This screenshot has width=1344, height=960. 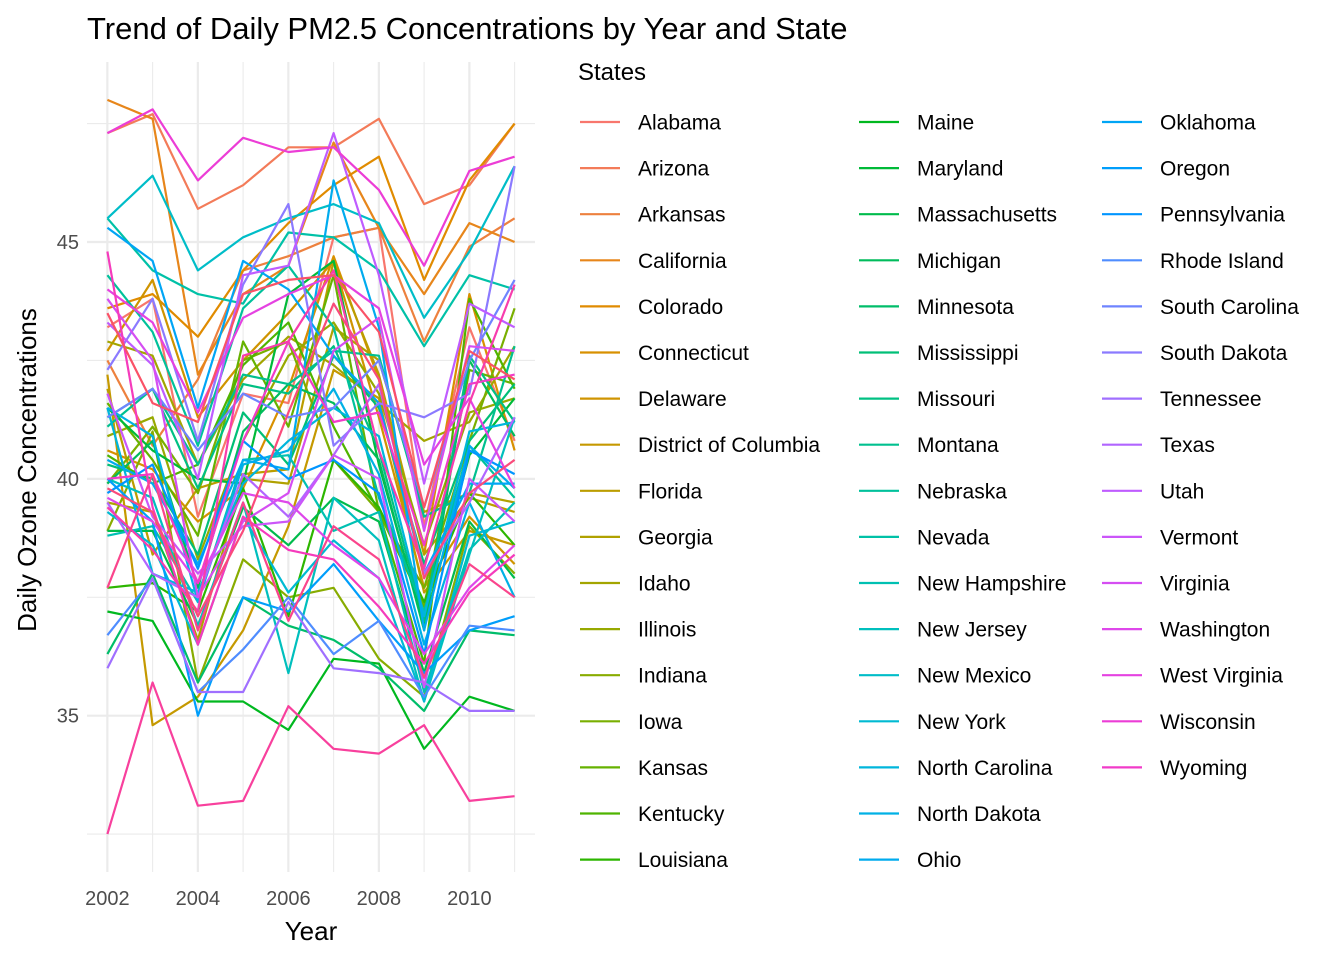 I want to click on legend-label: New Hampshire, so click(x=991, y=584).